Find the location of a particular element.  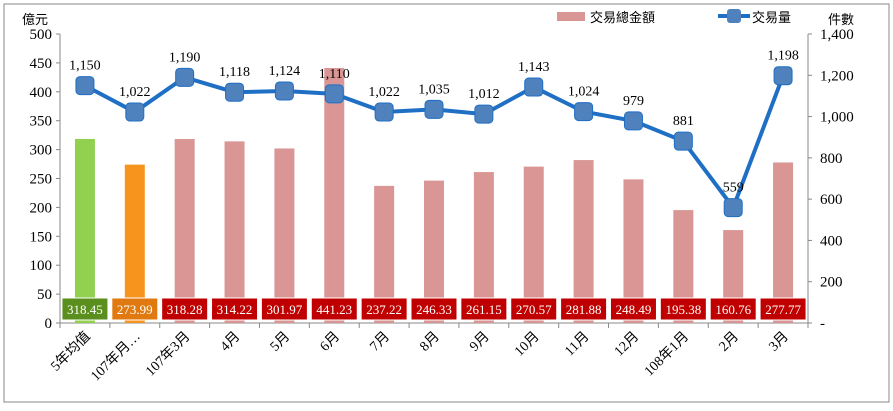

bar-data-label: 195.38 is located at coordinates (683, 309).